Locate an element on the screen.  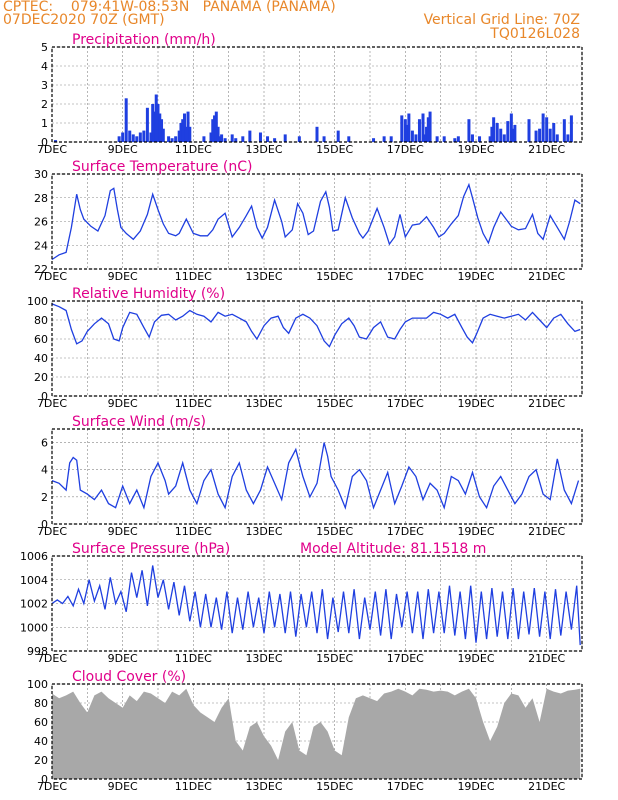
panel-title: Surface Wind (m/s) is located at coordinates (139, 422).